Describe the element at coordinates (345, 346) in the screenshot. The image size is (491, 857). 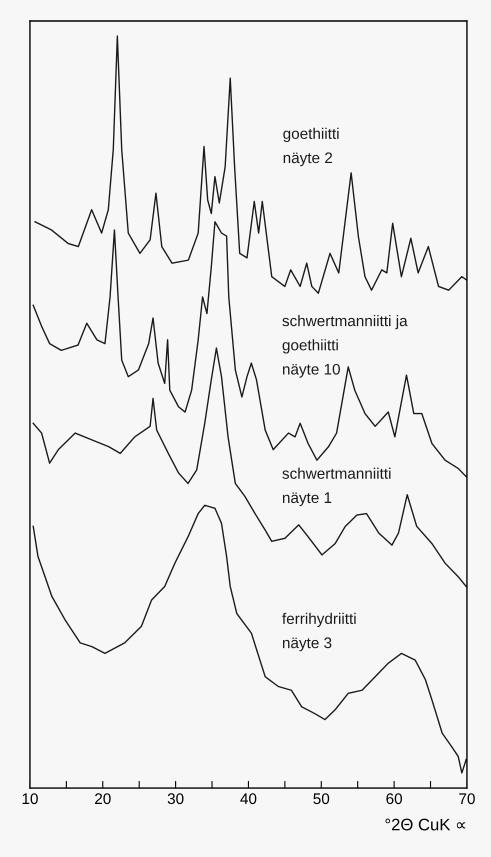
I see `series-label: schwertmanniitti ja goethiitti näyte 10` at that location.